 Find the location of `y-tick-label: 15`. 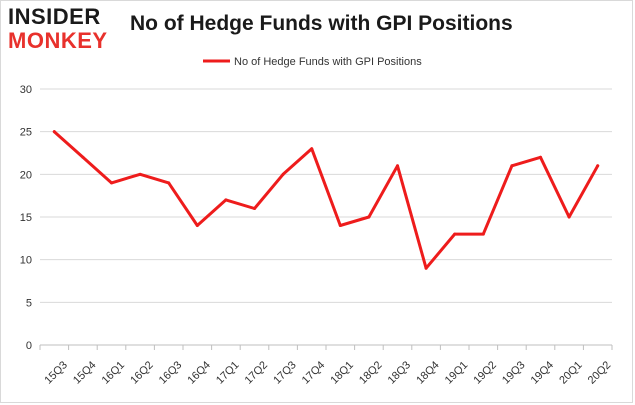

y-tick-label: 15 is located at coordinates (26, 218).